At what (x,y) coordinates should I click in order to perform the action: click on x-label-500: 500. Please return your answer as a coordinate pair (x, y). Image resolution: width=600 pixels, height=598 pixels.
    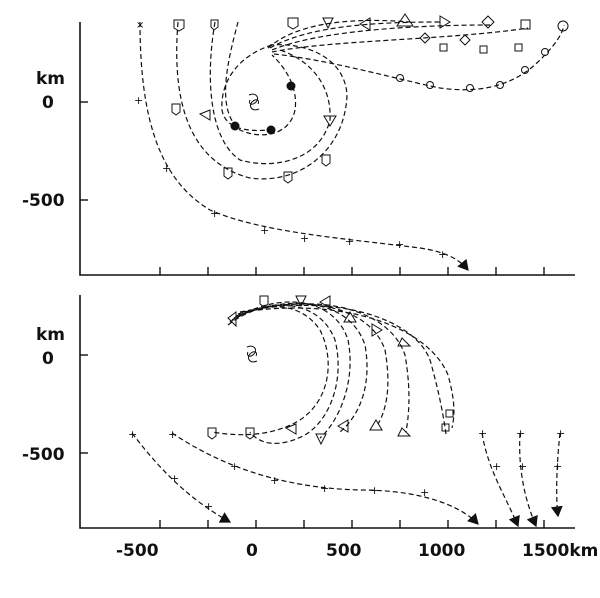
    Looking at the image, I should click on (344, 551).